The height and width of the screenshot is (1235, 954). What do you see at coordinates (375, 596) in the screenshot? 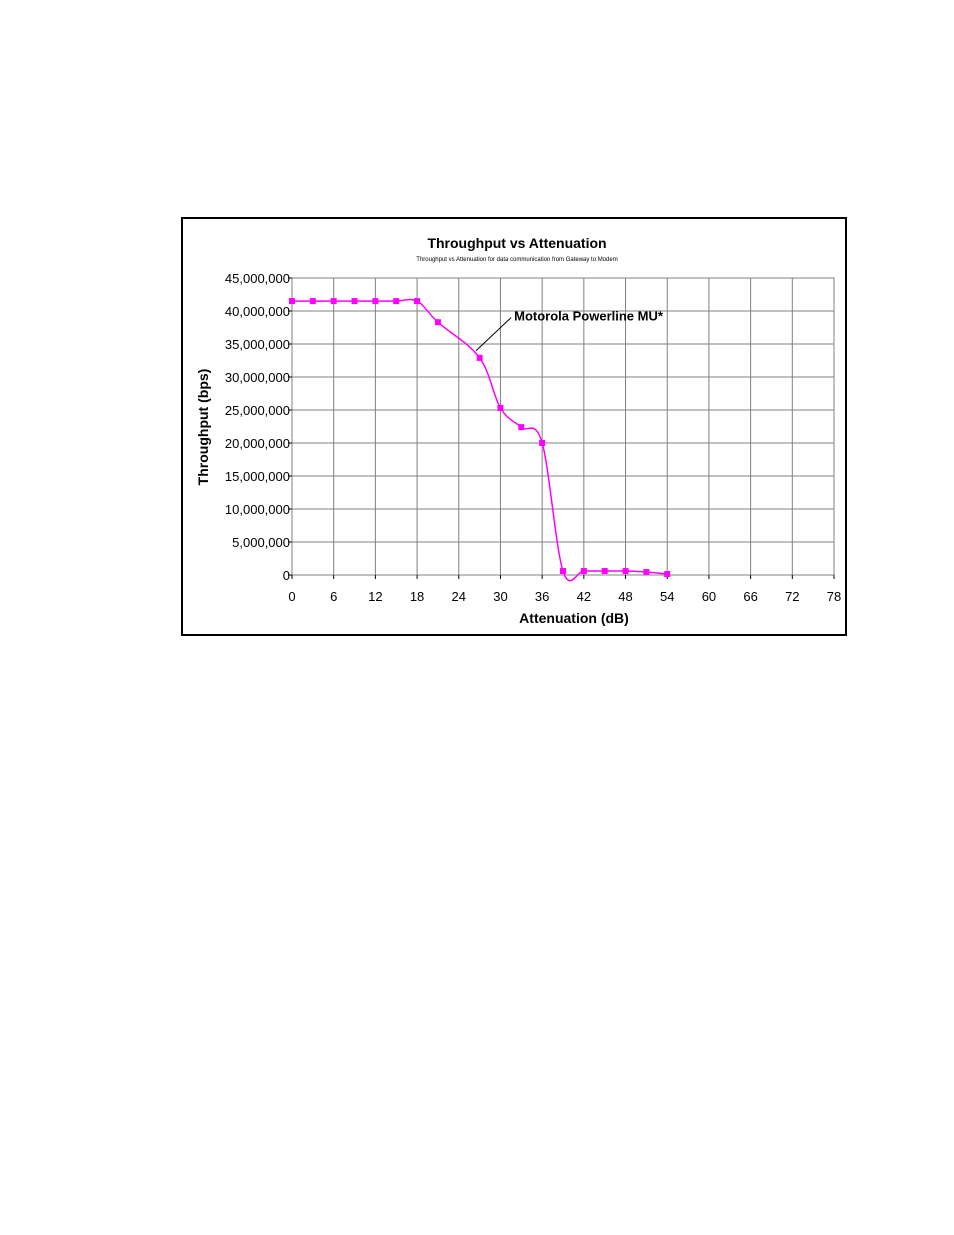
I see `x-tick-label: 12` at bounding box center [375, 596].